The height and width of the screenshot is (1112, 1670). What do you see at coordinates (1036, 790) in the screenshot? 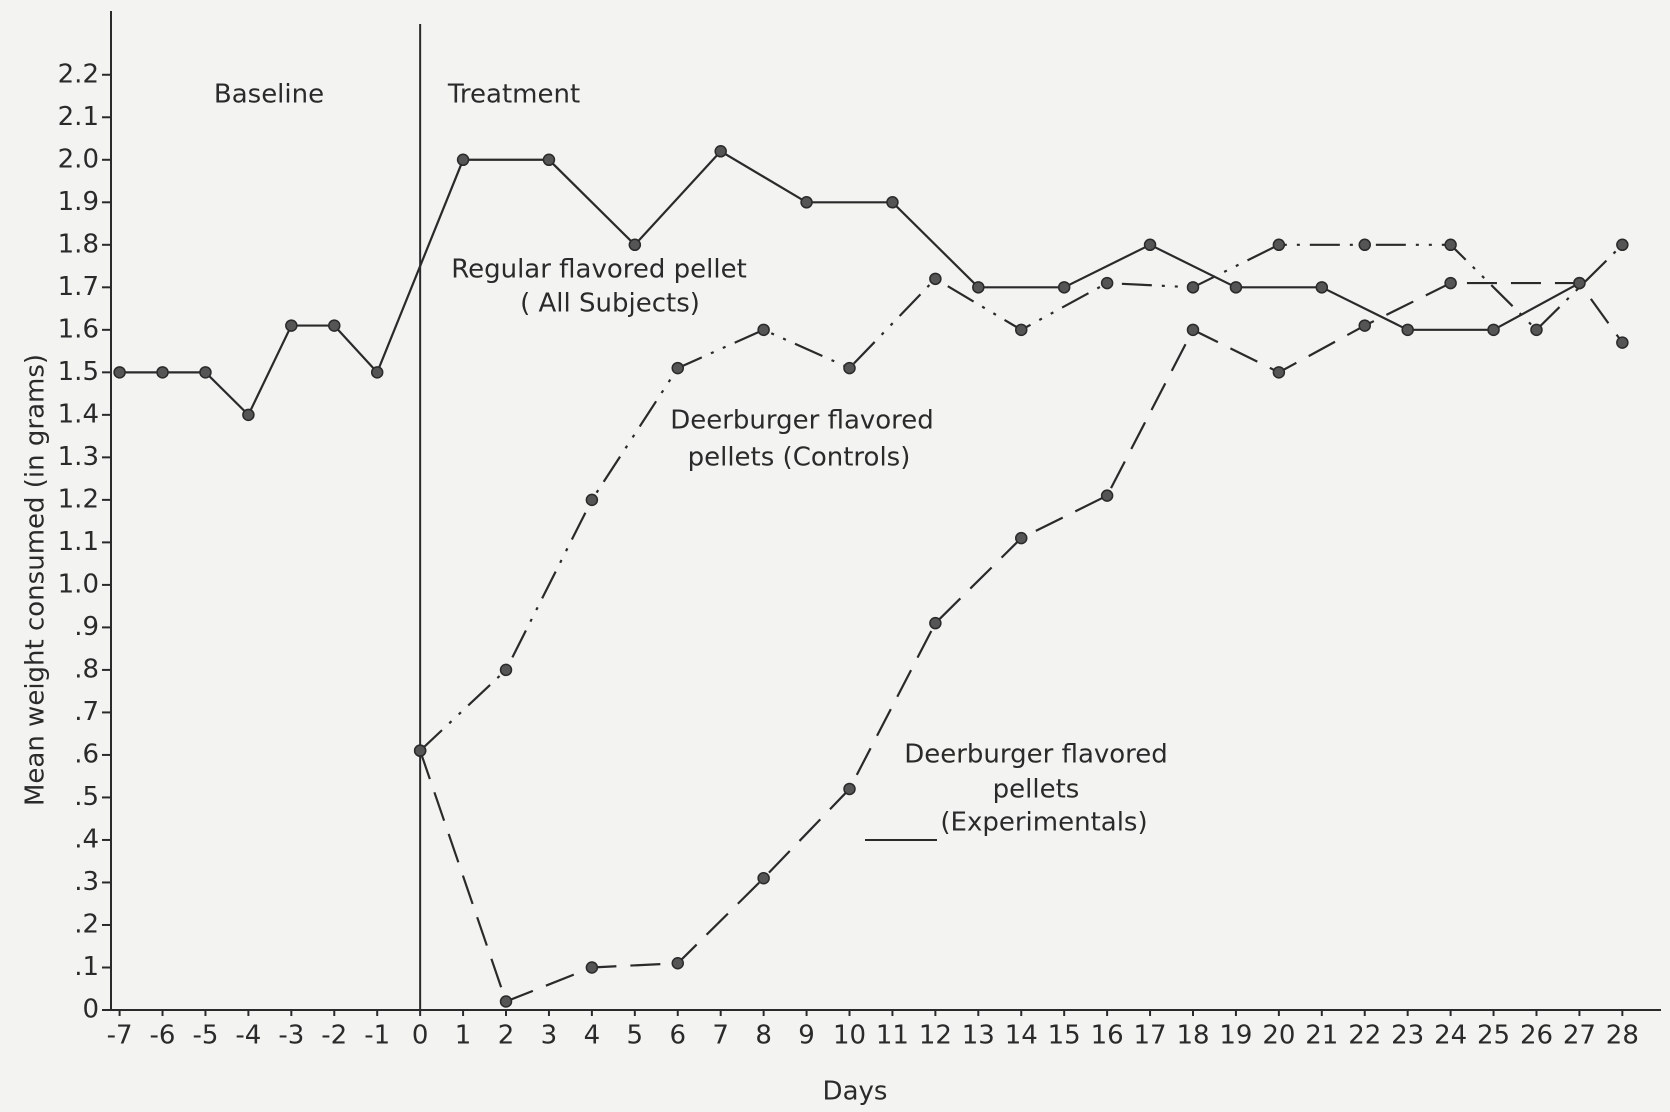
I see `annotation: pellets` at bounding box center [1036, 790].